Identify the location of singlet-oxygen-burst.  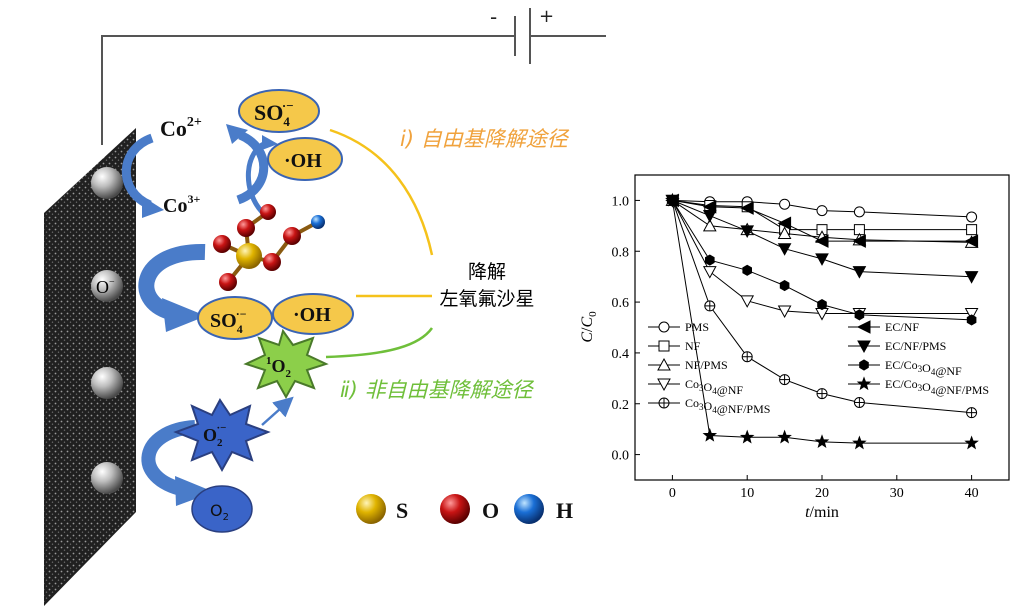
(286, 364).